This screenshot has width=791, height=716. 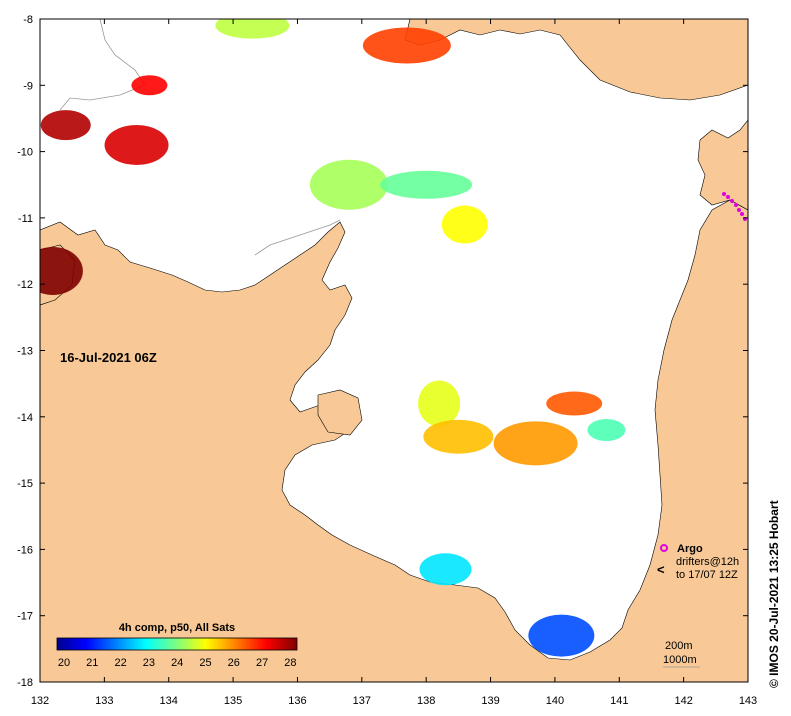 I want to click on colorbar-tick-label: 22, so click(x=120, y=663).